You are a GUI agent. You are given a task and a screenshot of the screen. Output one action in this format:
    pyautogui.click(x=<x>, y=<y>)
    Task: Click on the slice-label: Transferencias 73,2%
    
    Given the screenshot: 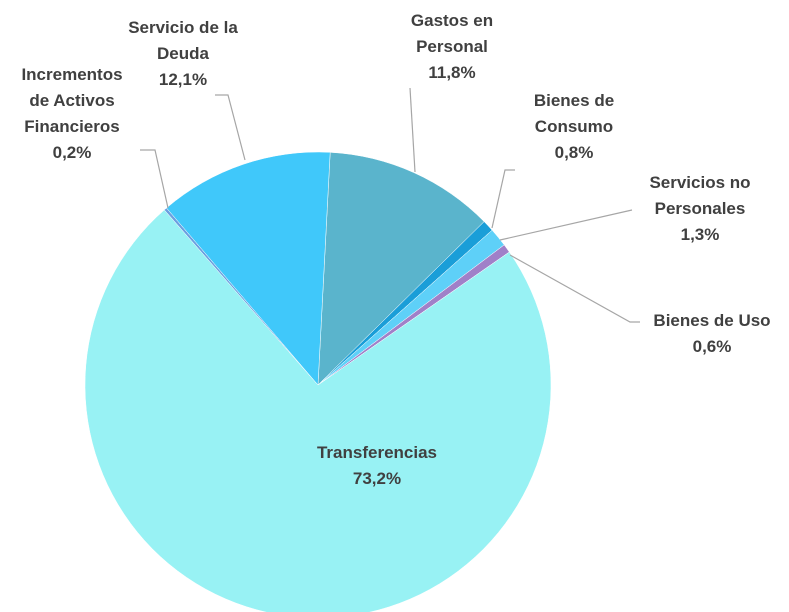 What is the action you would take?
    pyautogui.click(x=377, y=466)
    